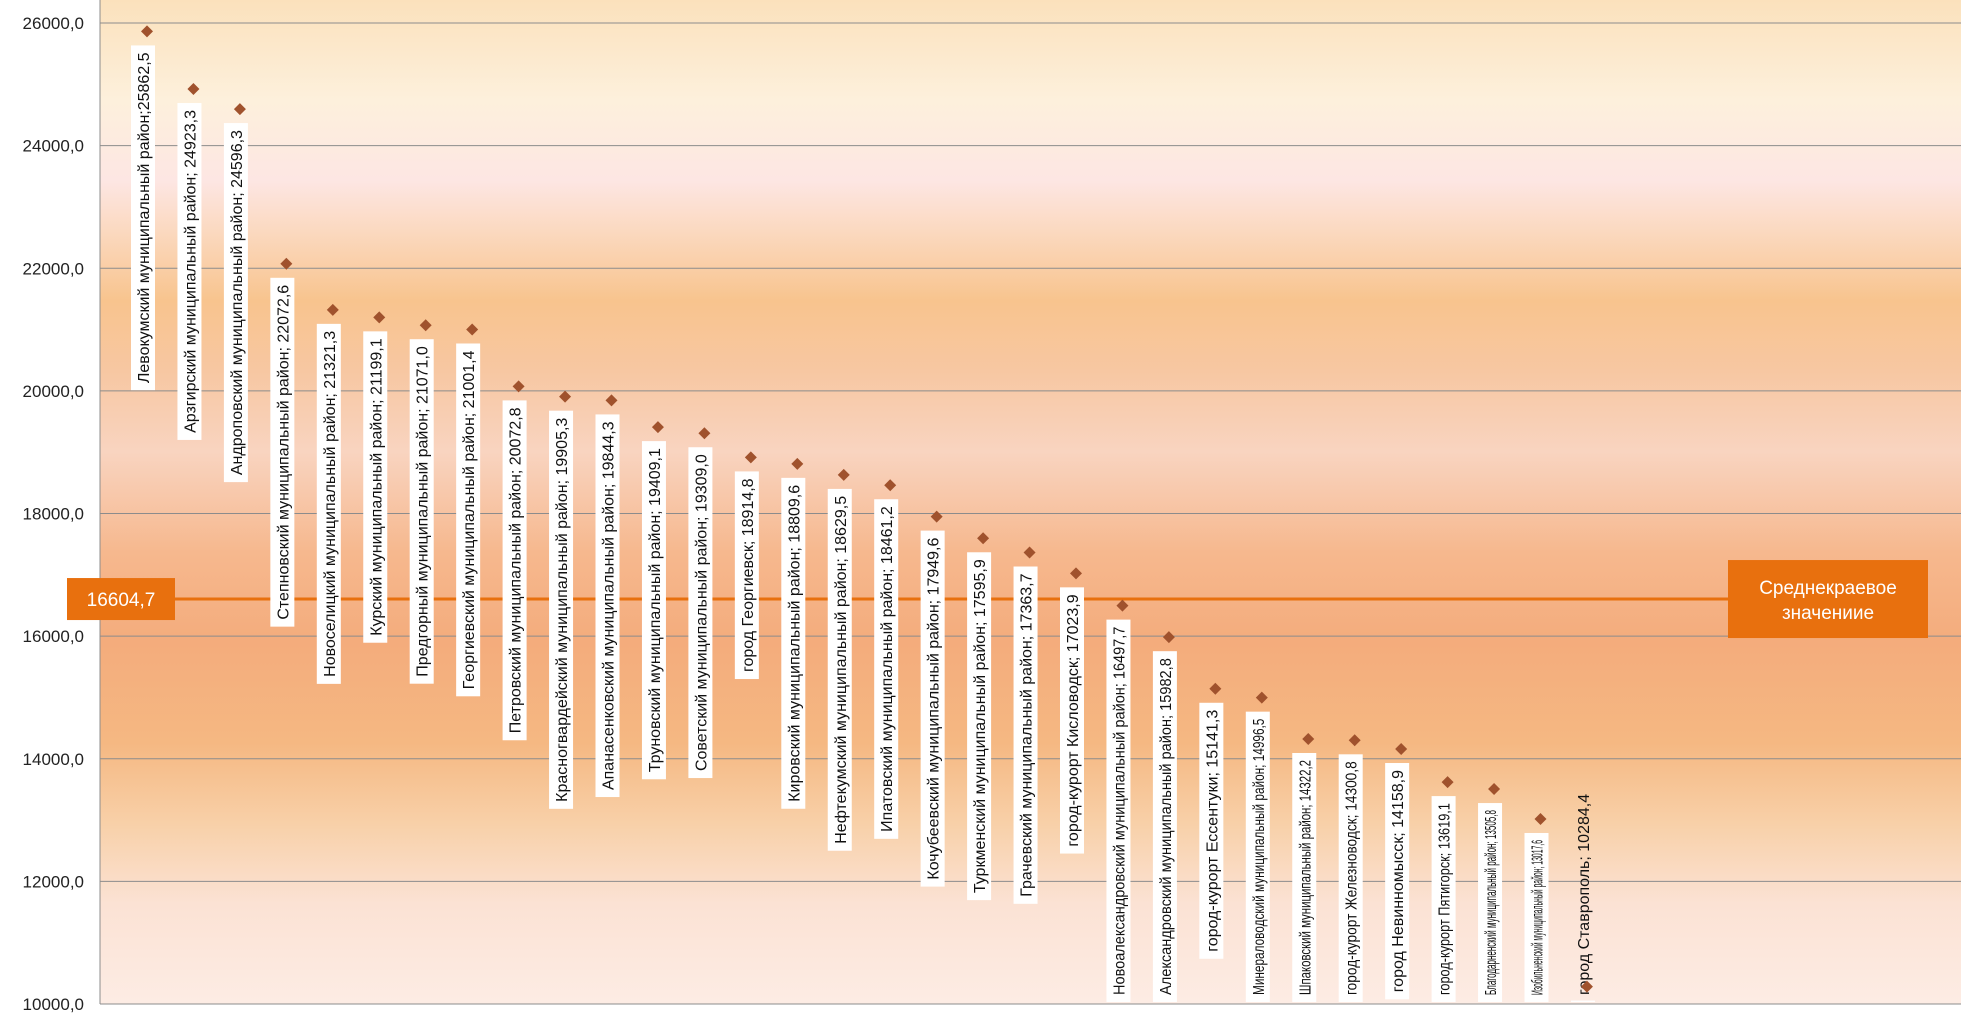  I want to click on y-tick-label: 14000,0, so click(53, 759).